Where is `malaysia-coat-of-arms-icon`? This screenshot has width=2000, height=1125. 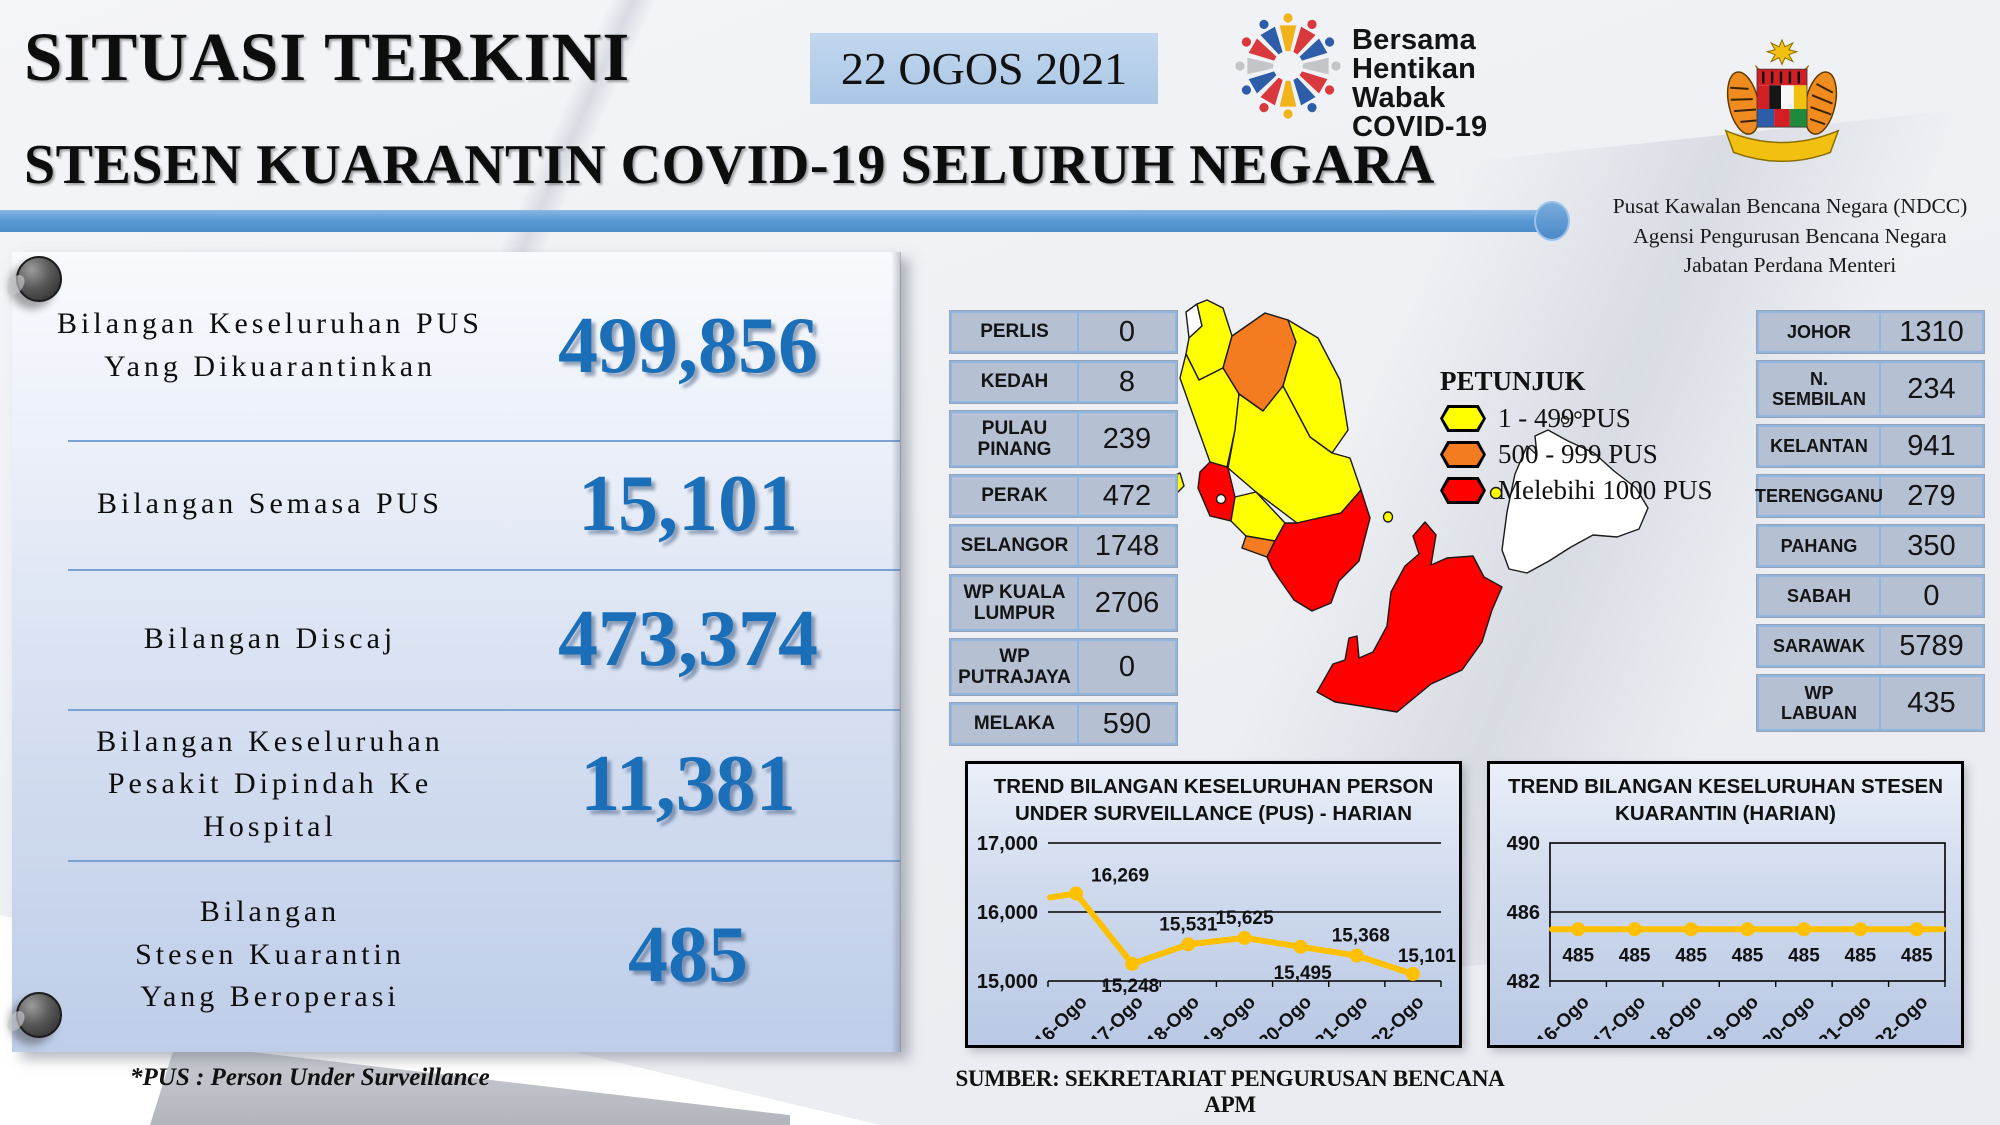
malaysia-coat-of-arms-icon is located at coordinates (1782, 100).